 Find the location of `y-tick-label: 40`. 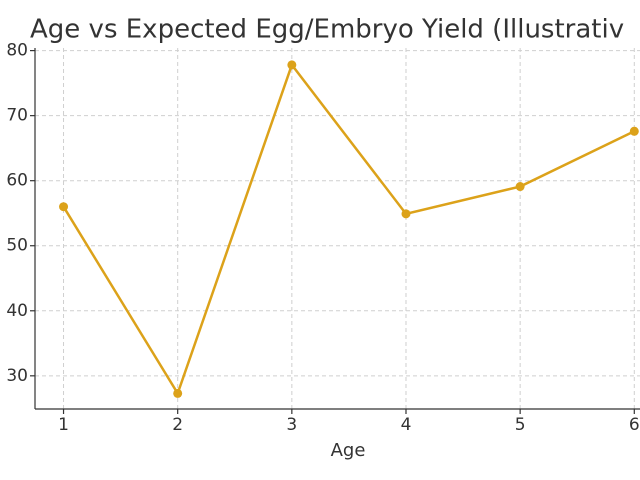

y-tick-label: 40 is located at coordinates (17, 311).